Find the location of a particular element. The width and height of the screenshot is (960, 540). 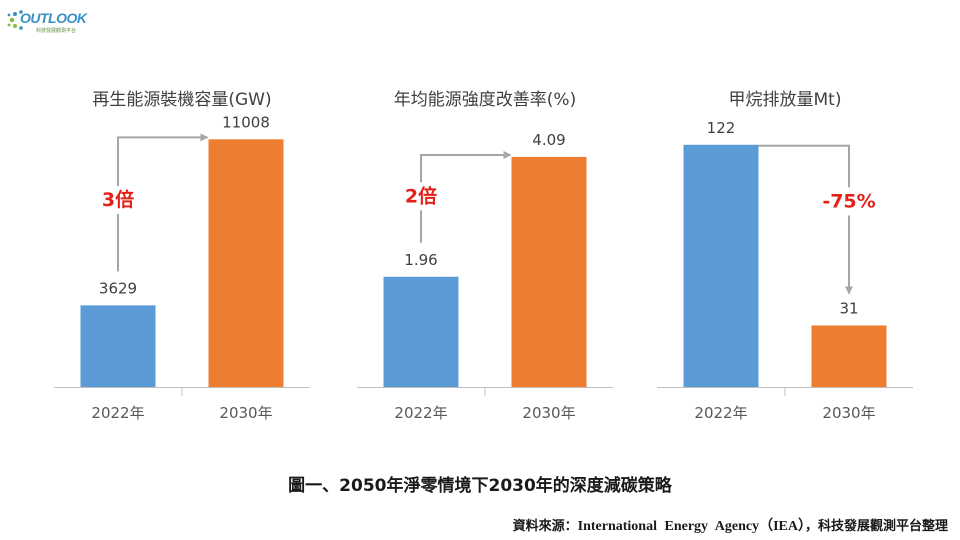

figure-caption: 圖一、2050年淨零情境下2030年的深度減碳策略 is located at coordinates (480, 486).